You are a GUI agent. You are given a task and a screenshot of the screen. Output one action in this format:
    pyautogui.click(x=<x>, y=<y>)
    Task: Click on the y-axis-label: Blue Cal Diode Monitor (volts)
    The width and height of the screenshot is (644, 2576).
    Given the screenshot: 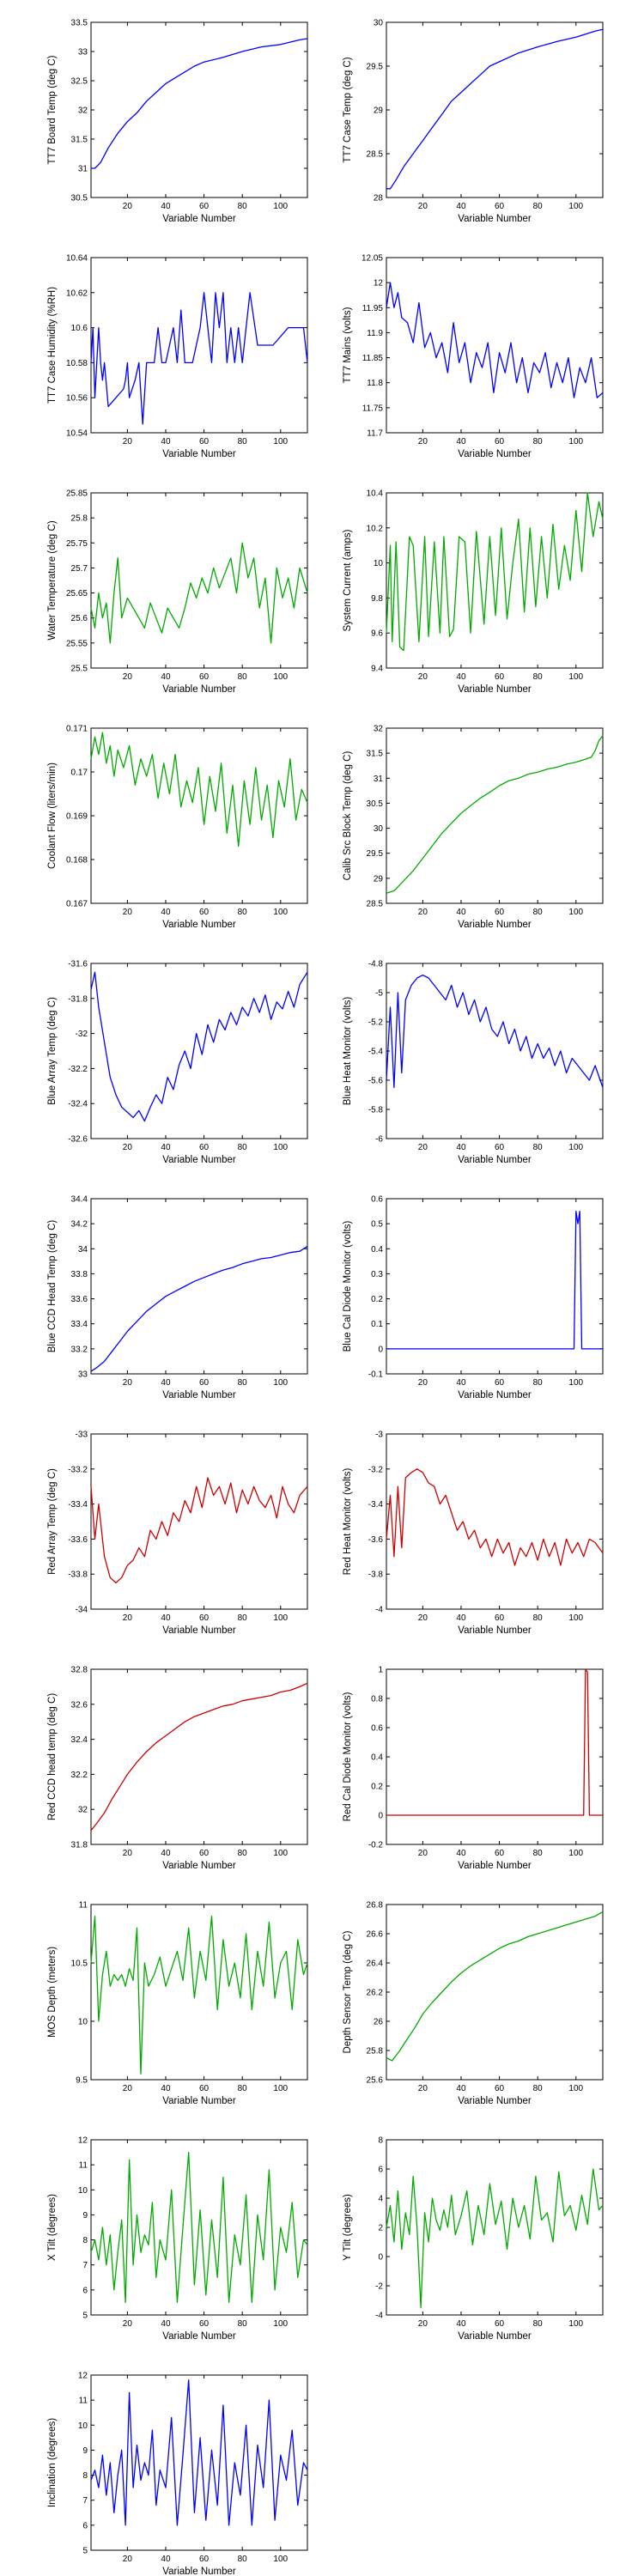 What is the action you would take?
    pyautogui.click(x=348, y=1286)
    